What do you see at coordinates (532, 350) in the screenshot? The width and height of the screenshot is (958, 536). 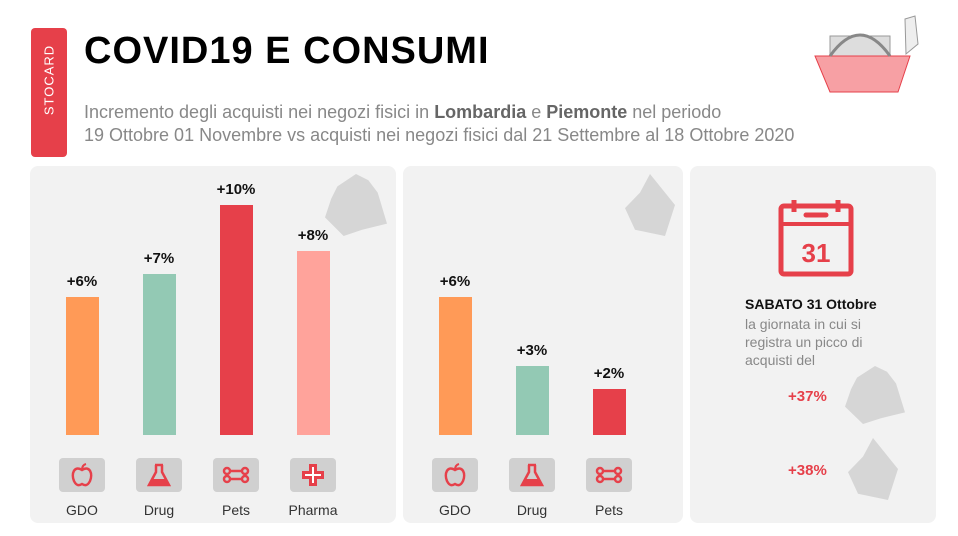 I see `data-label: +3%` at bounding box center [532, 350].